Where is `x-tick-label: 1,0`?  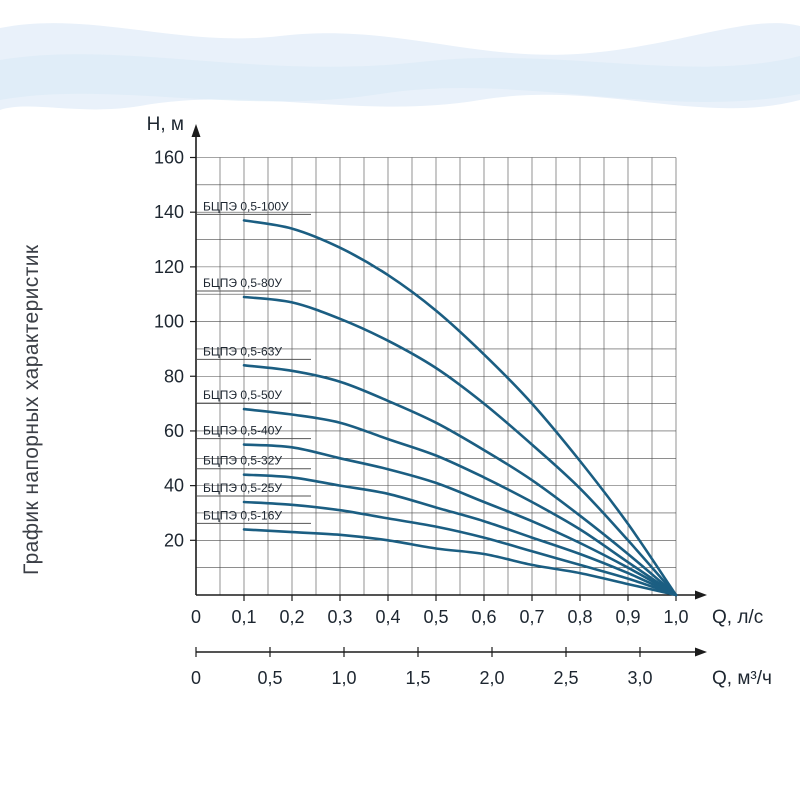 x-tick-label: 1,0 is located at coordinates (675, 617).